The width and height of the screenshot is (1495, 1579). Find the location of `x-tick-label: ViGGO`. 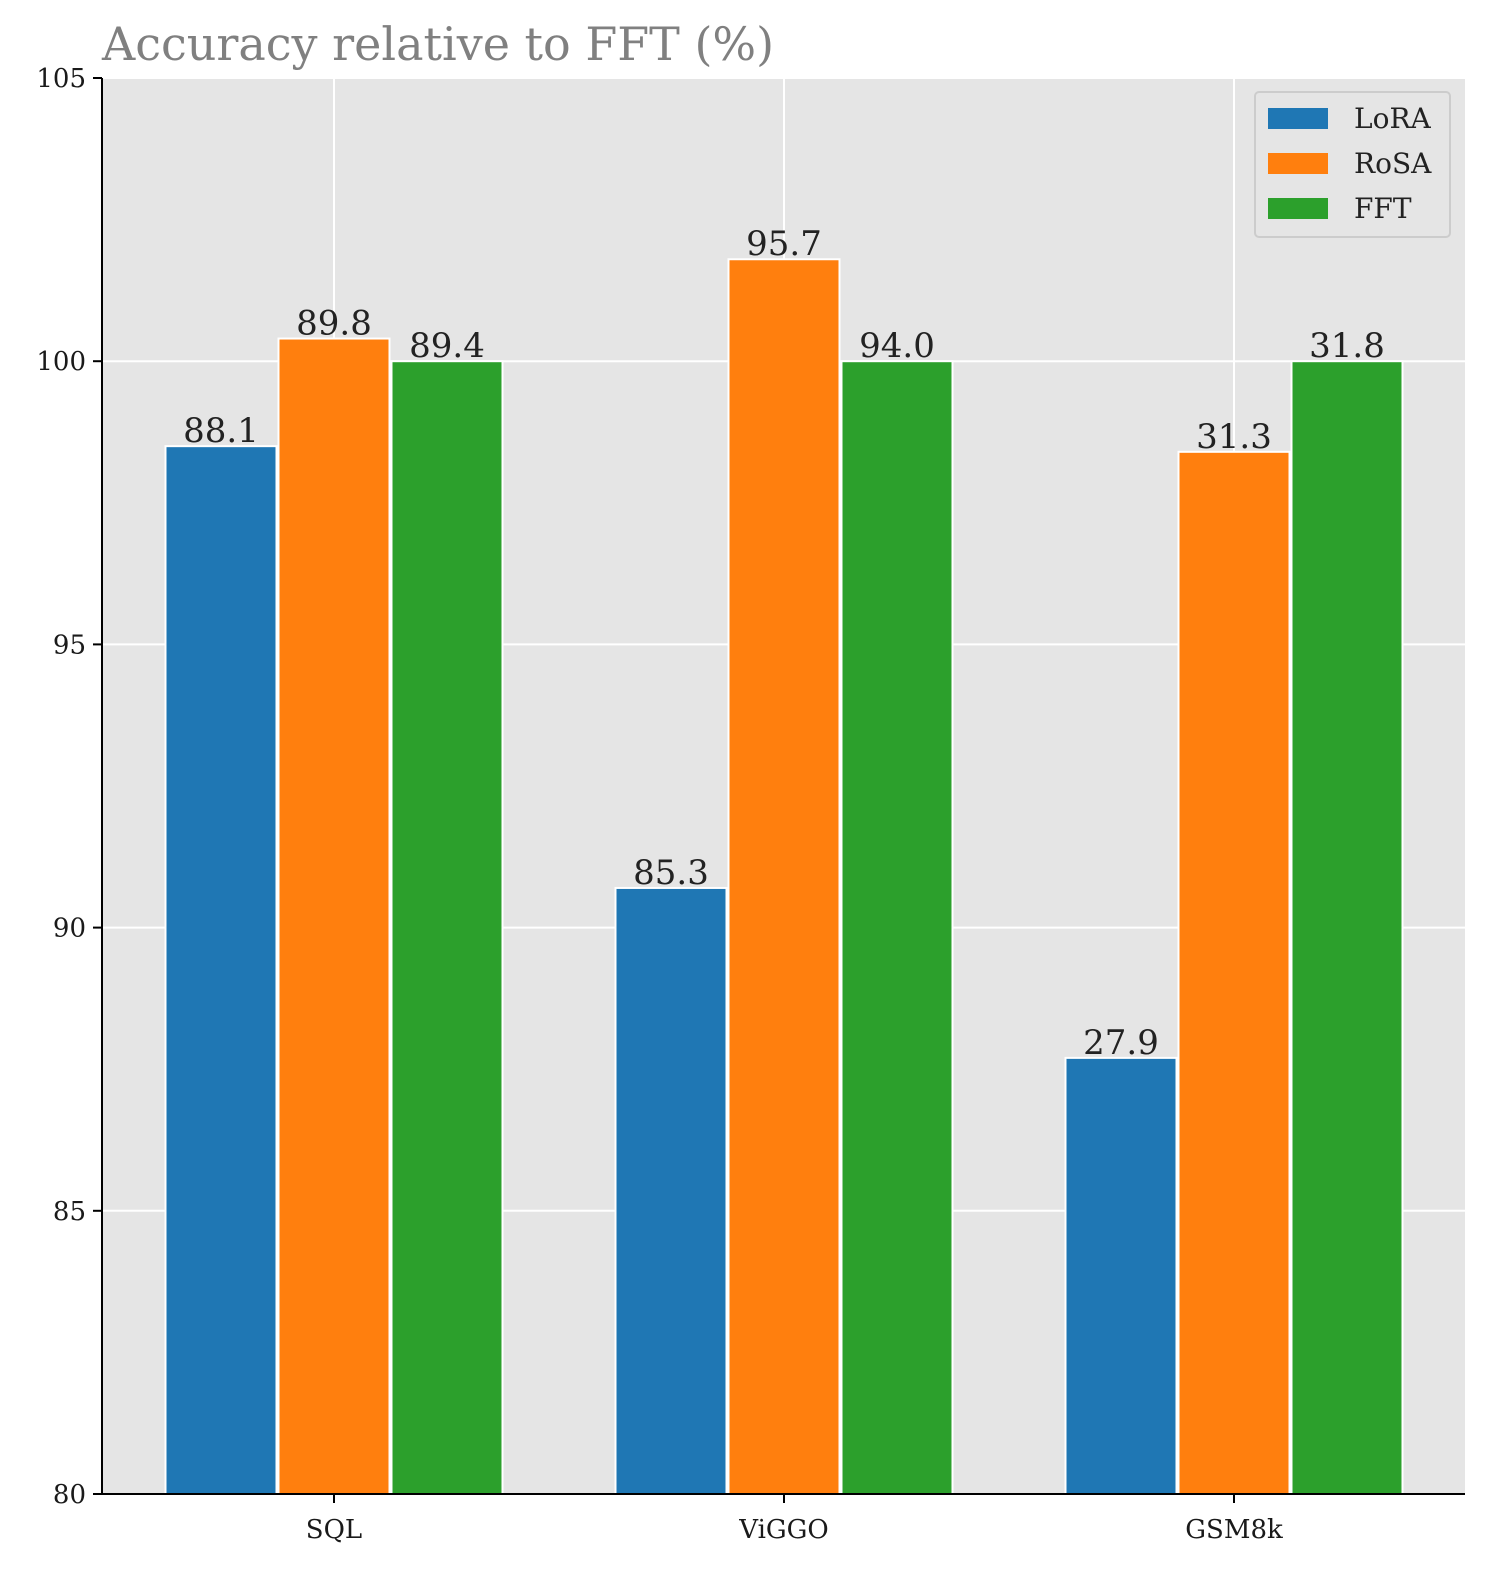

x-tick-label: ViGGO is located at coordinates (783, 1530).